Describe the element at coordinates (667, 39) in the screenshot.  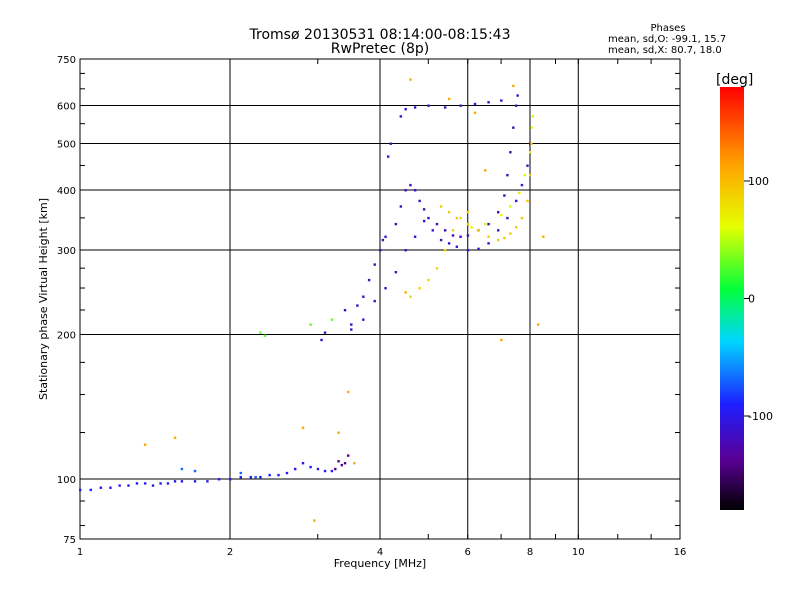
I see `phase-box-line-o: mean, sd,O: -99.1, 15.7` at that location.